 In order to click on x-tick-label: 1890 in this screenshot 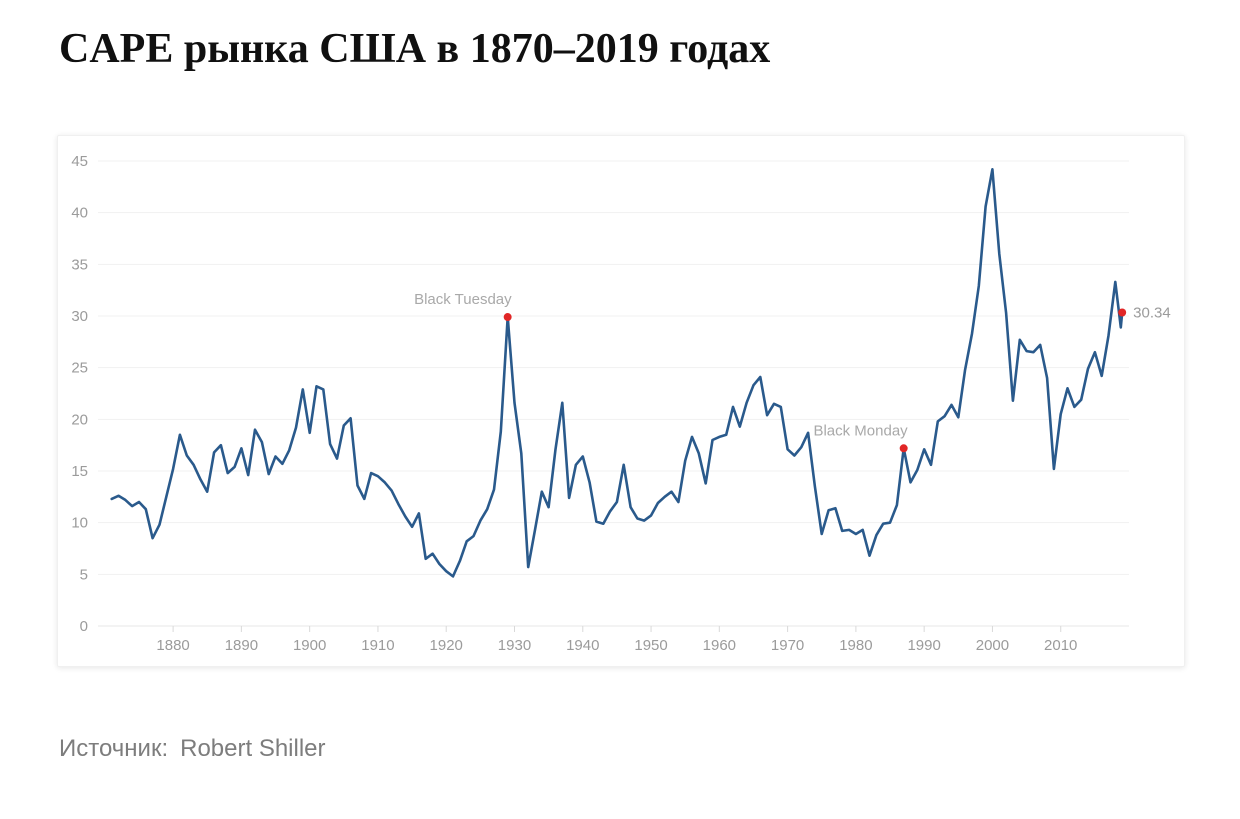, I will do `click(241, 645)`.